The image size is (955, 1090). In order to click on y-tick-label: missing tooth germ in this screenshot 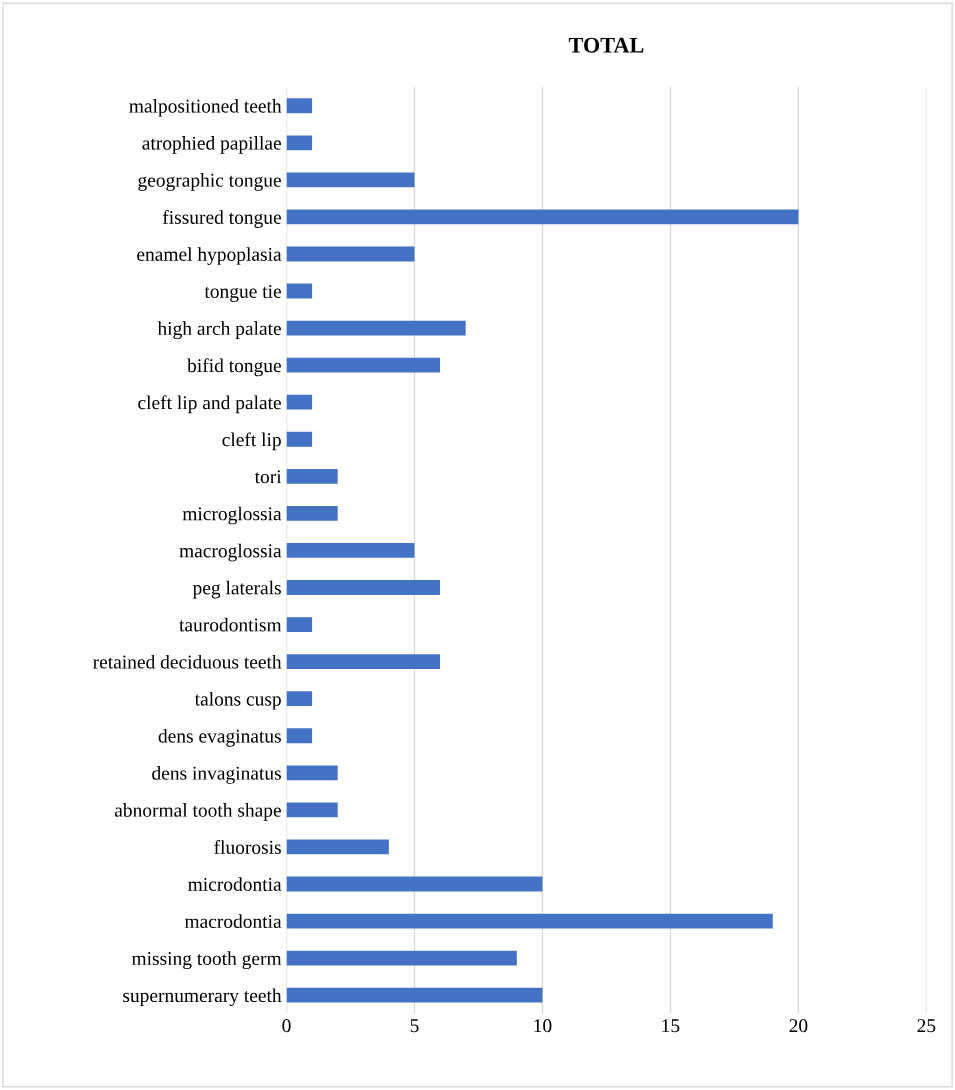, I will do `click(206, 960)`.